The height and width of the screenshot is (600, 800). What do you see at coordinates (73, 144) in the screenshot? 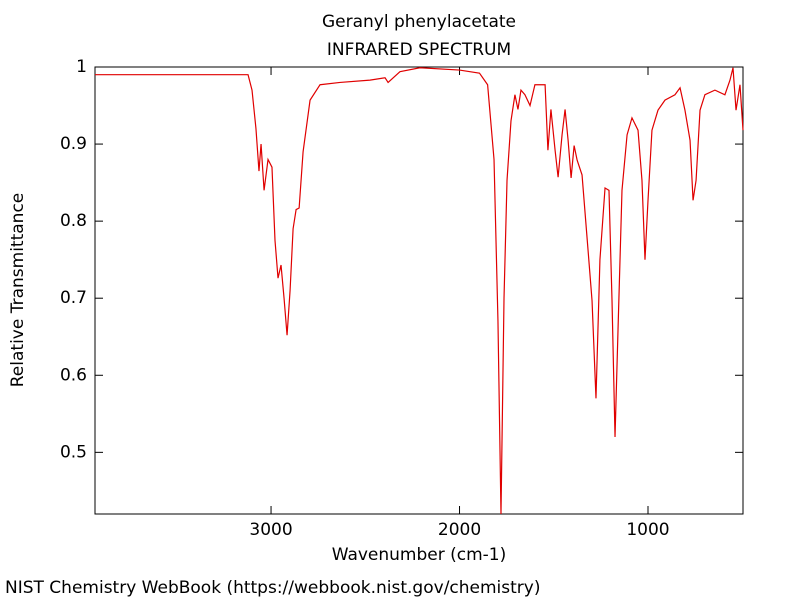
I see `y-tick-label: 0.9` at bounding box center [73, 144].